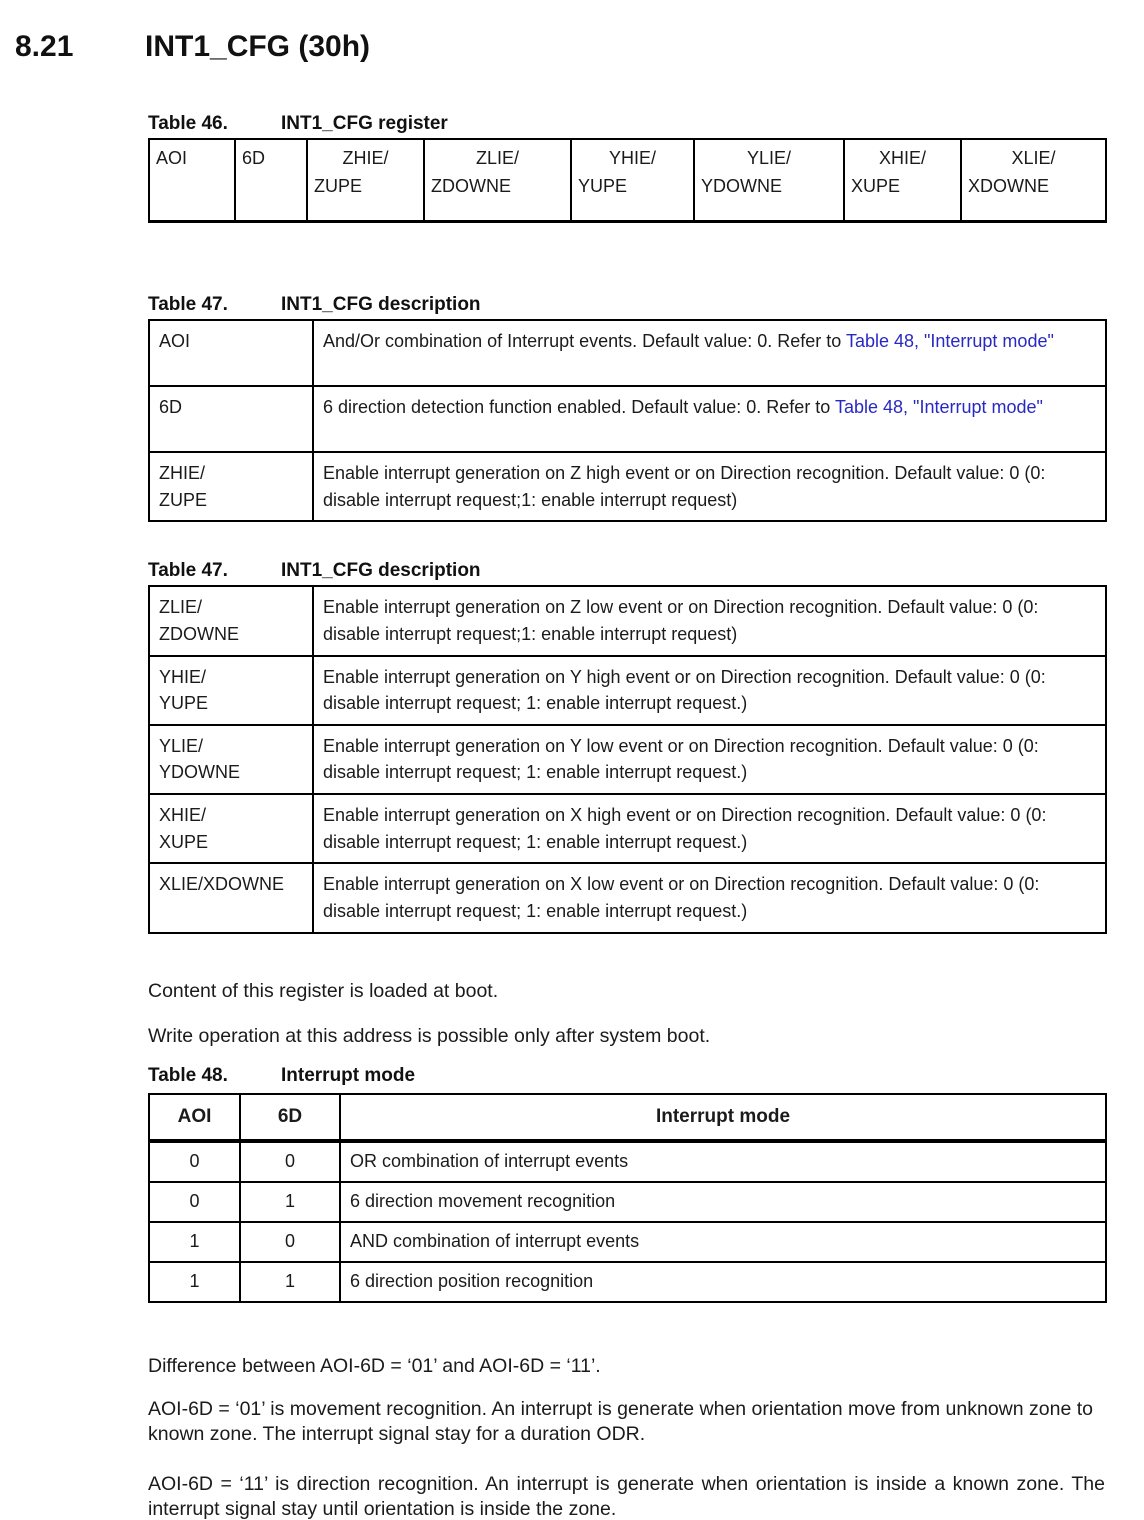  I want to click on bit-cell-xhie-xupe: XHIE/XUPE, so click(902, 180).